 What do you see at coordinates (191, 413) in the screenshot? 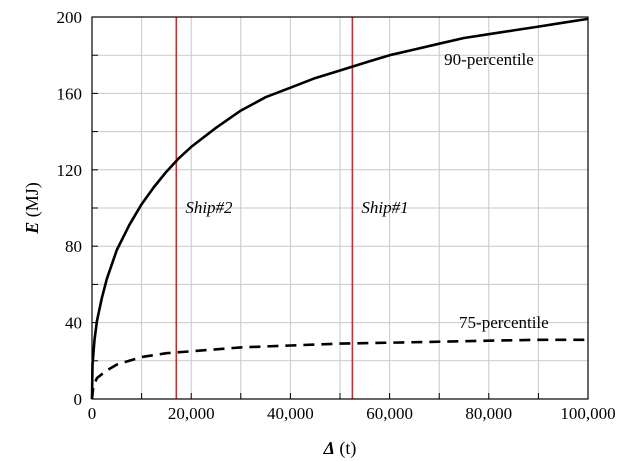
I see `x-tick-label: 20,000` at bounding box center [191, 413].